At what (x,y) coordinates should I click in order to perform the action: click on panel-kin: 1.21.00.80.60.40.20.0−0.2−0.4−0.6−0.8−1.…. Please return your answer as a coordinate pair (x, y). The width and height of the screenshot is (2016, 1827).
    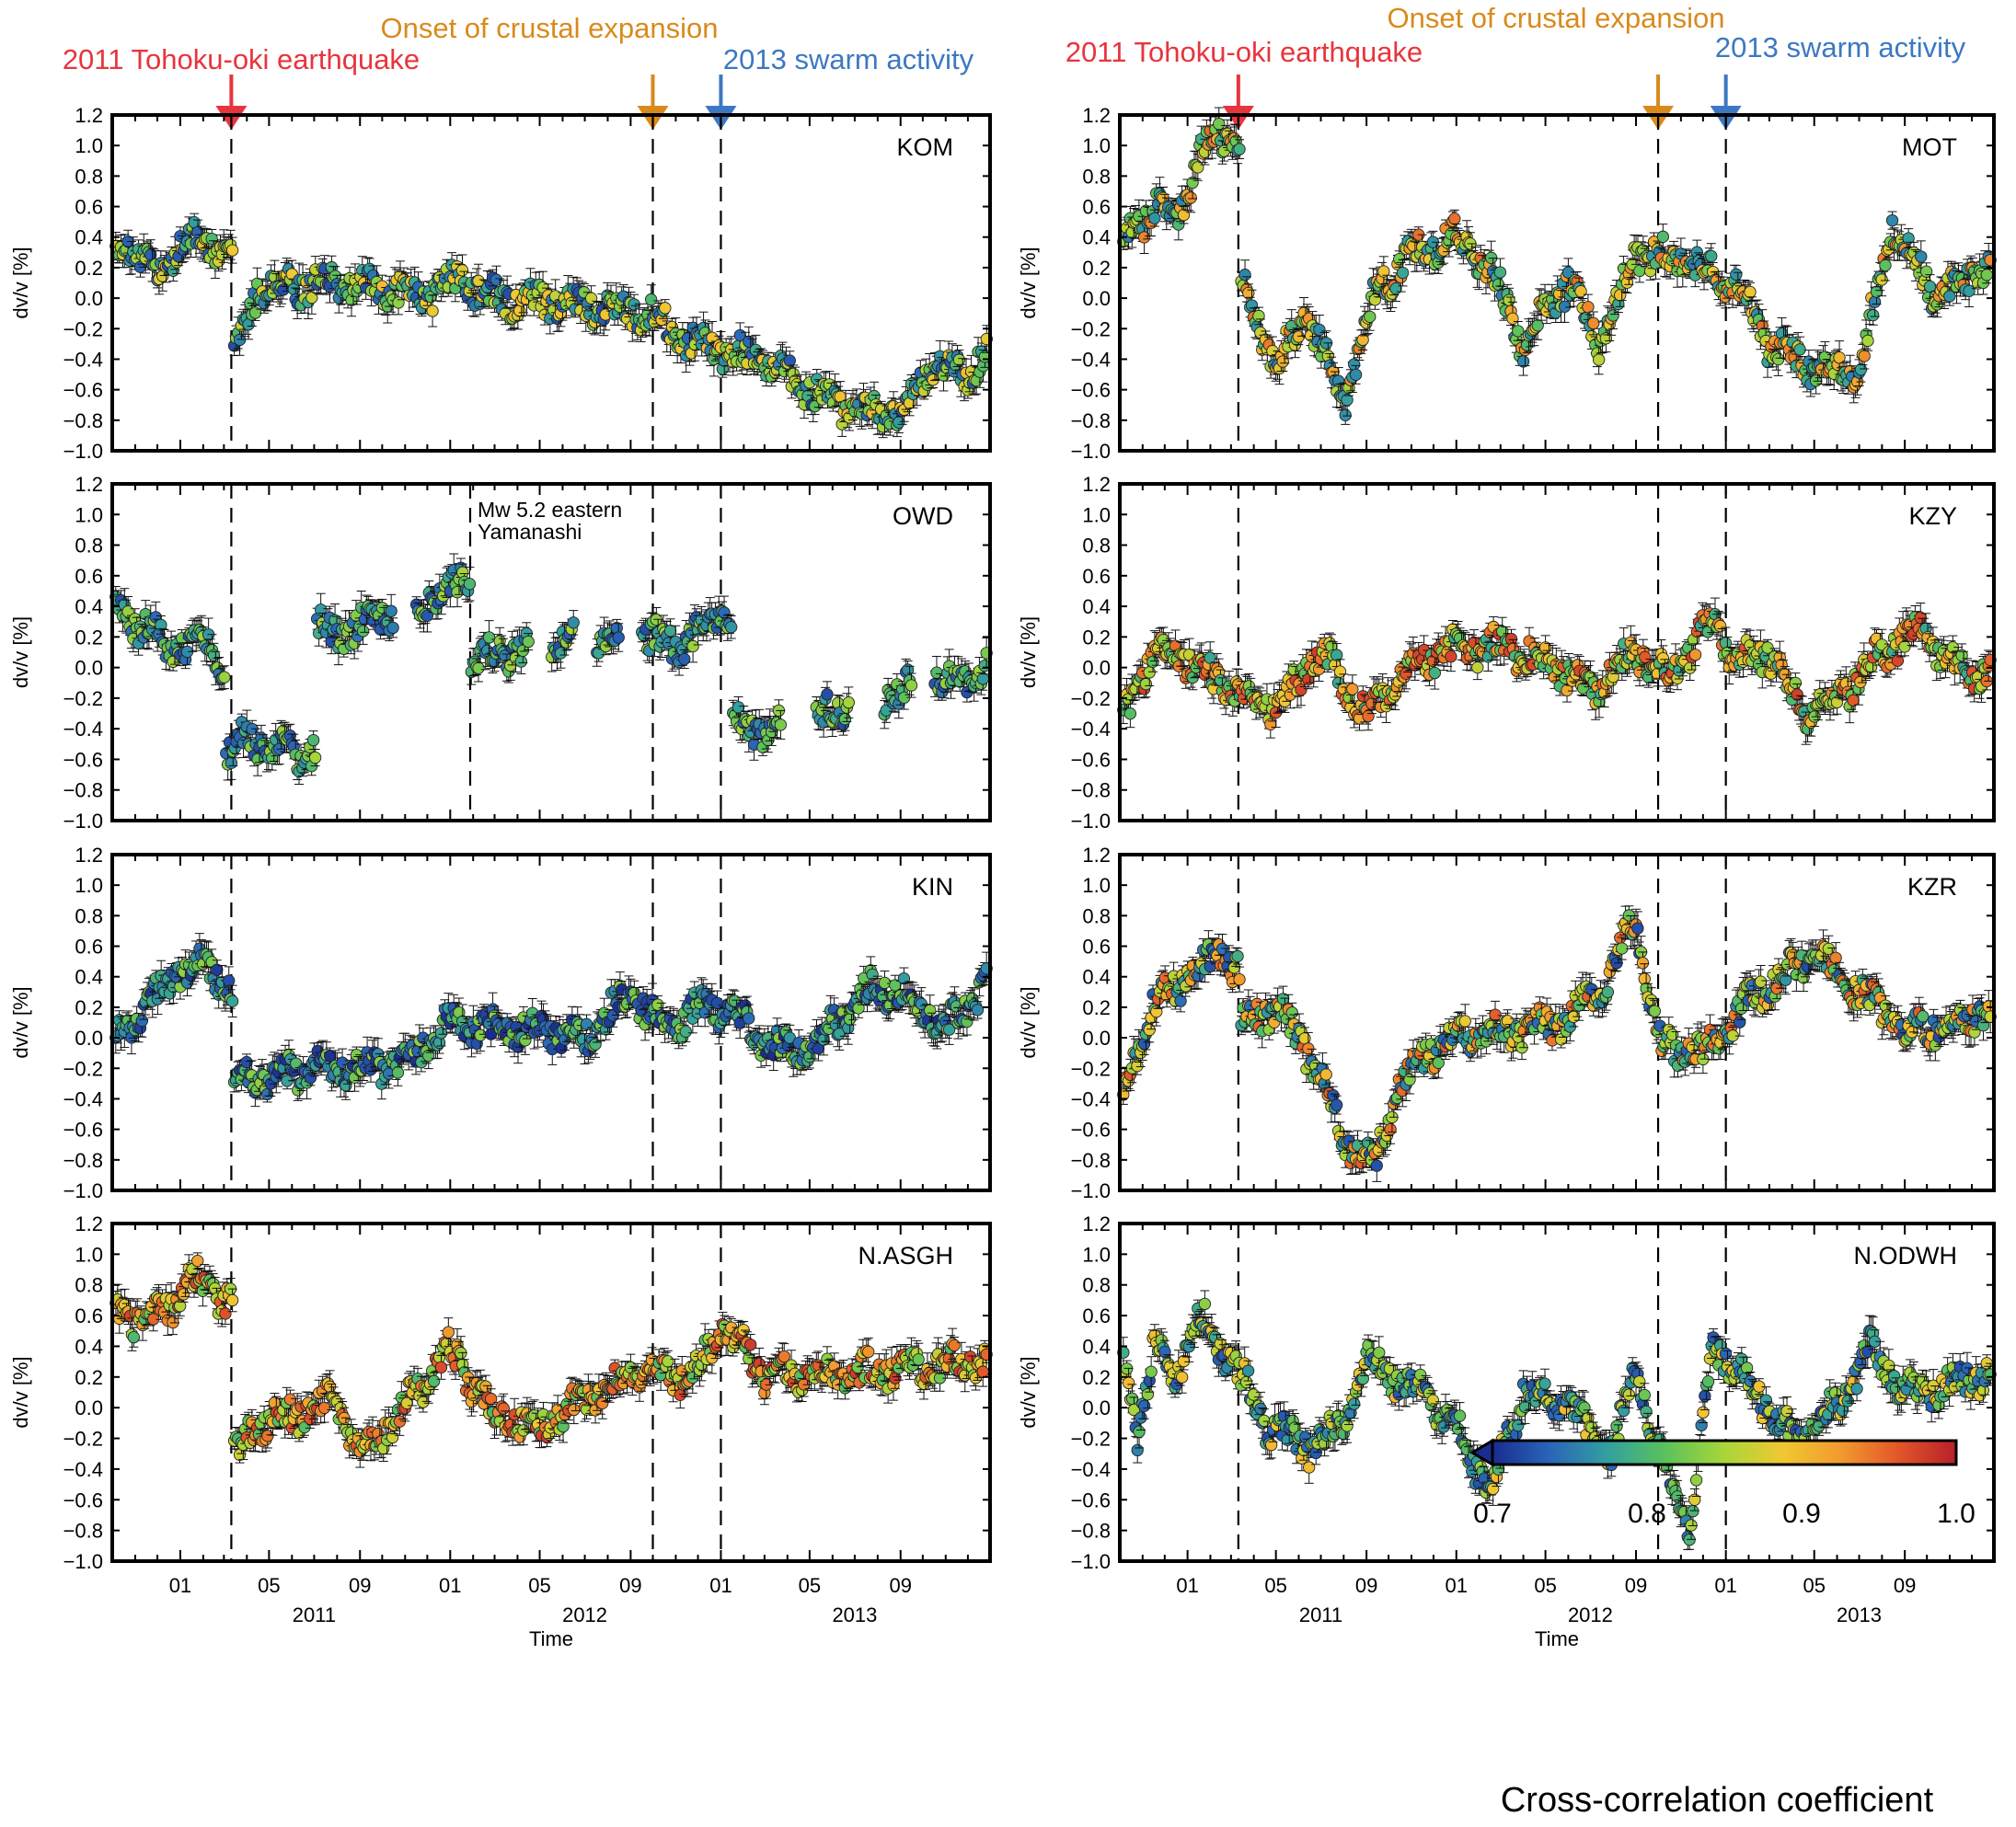
    Looking at the image, I should click on (501, 1023).